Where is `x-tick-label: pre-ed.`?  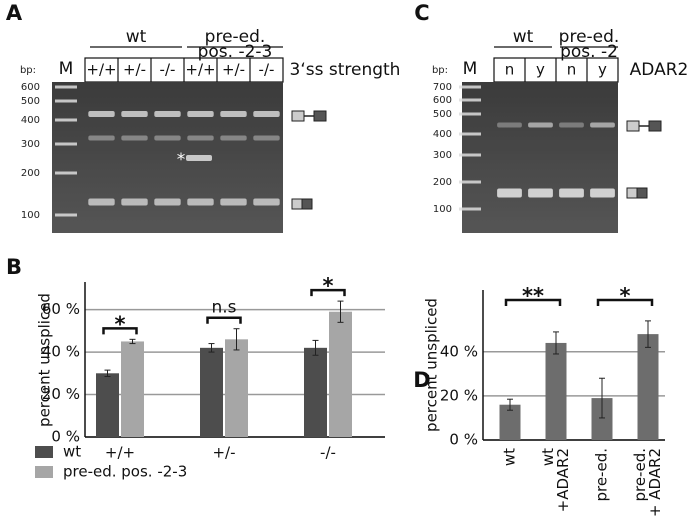 x-tick-label: pre-ed. is located at coordinates (602, 475).